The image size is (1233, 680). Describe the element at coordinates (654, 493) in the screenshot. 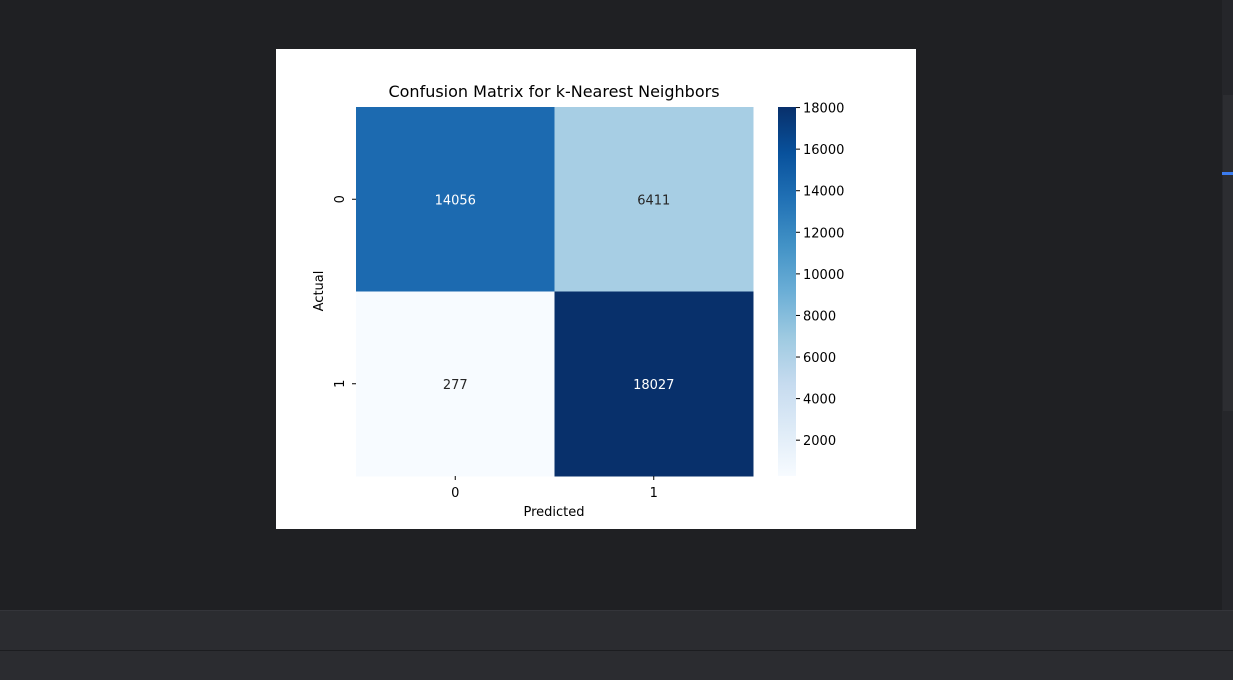

I see `x-tick-label: 1` at that location.